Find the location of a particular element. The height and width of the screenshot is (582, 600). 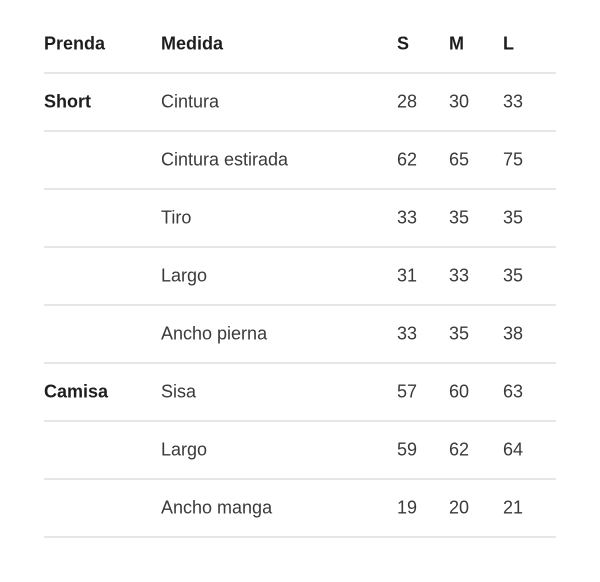

table-row: Camisa Sisa 57 60 63 is located at coordinates (300, 393).